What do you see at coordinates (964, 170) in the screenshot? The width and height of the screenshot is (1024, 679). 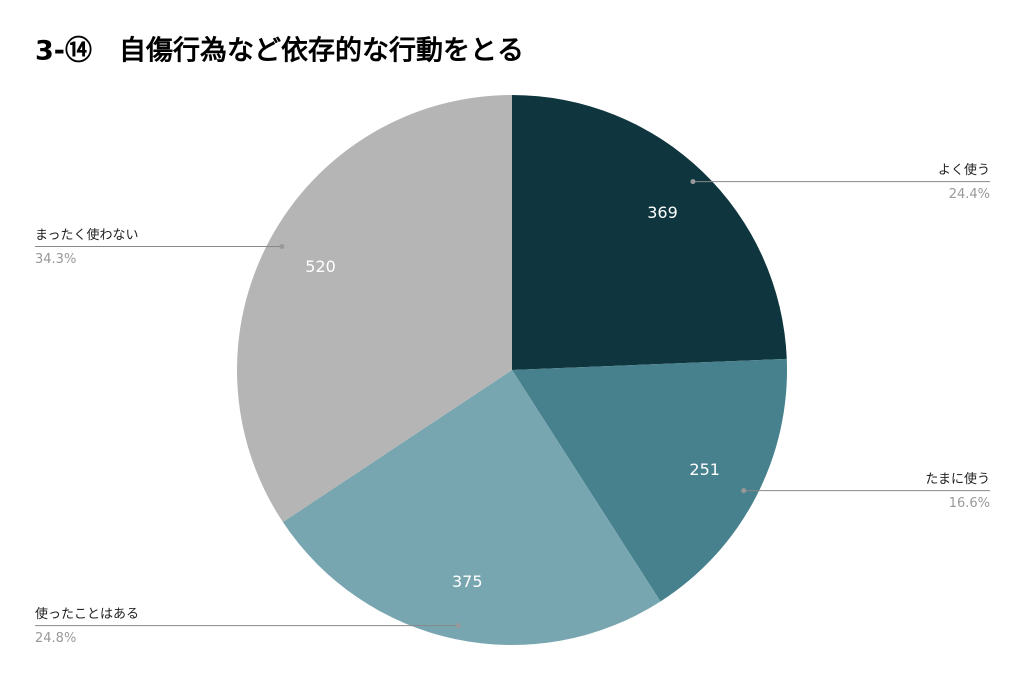 I see `legend-label: よく使う` at bounding box center [964, 170].